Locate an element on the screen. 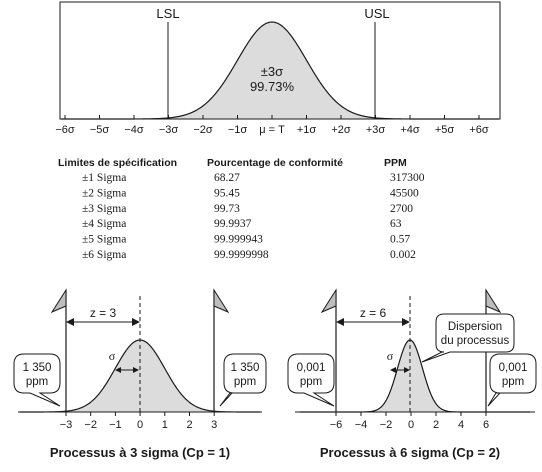 The width and height of the screenshot is (542, 472). table-cell-ppm: 317300 is located at coordinates (407, 178).